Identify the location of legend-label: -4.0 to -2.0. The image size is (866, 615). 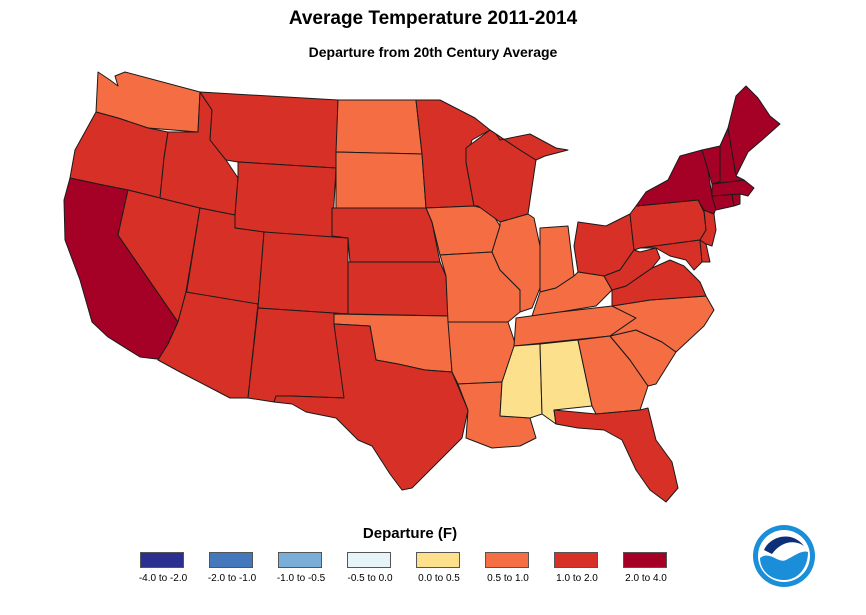
(163, 578).